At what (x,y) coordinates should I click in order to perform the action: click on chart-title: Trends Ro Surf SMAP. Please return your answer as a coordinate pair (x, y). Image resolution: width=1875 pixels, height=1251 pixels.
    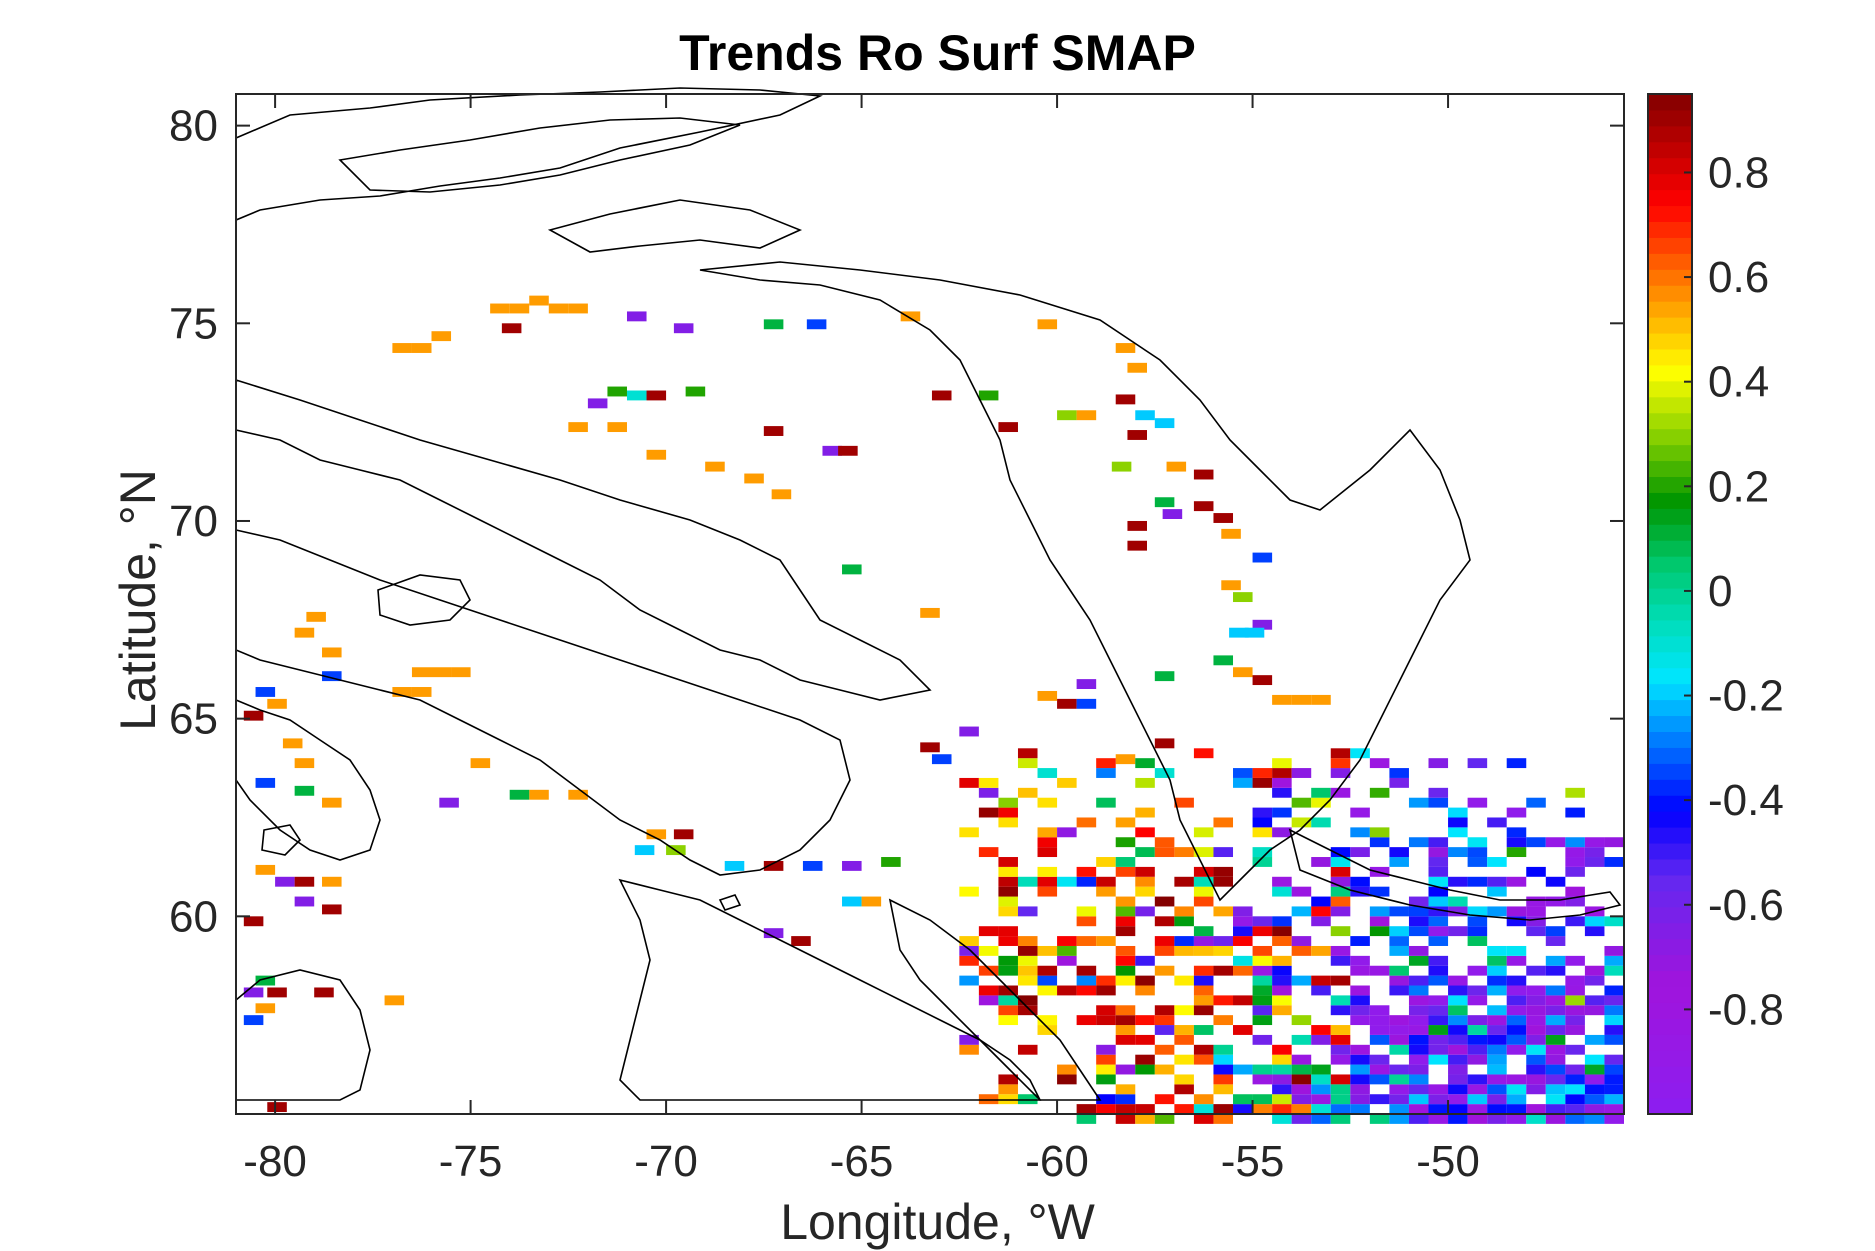
    Looking at the image, I should click on (937, 53).